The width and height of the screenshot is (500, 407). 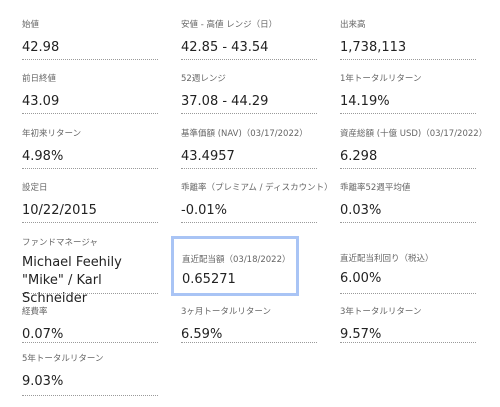 I want to click on stat-cell: 年初来リターン 4.98%, so click(x=90, y=148).